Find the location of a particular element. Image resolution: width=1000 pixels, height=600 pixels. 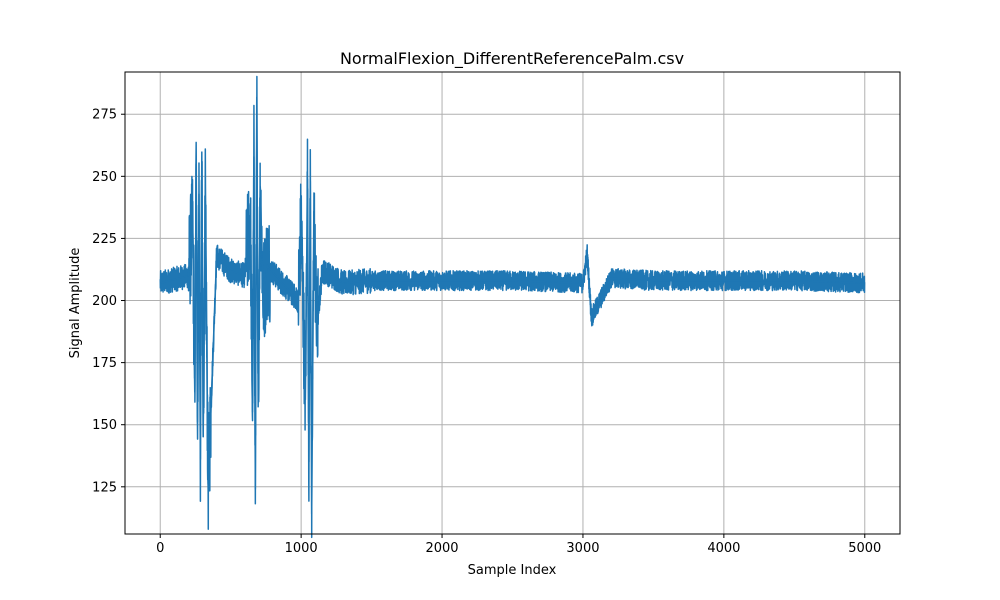

x-tick-label: 5000 is located at coordinates (864, 548).